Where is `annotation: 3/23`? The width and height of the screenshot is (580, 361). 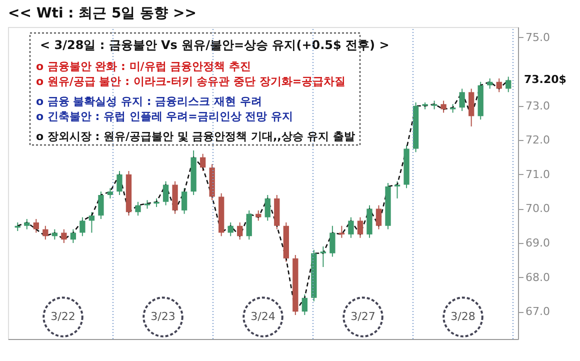 annotation: 3/23 is located at coordinates (163, 316).